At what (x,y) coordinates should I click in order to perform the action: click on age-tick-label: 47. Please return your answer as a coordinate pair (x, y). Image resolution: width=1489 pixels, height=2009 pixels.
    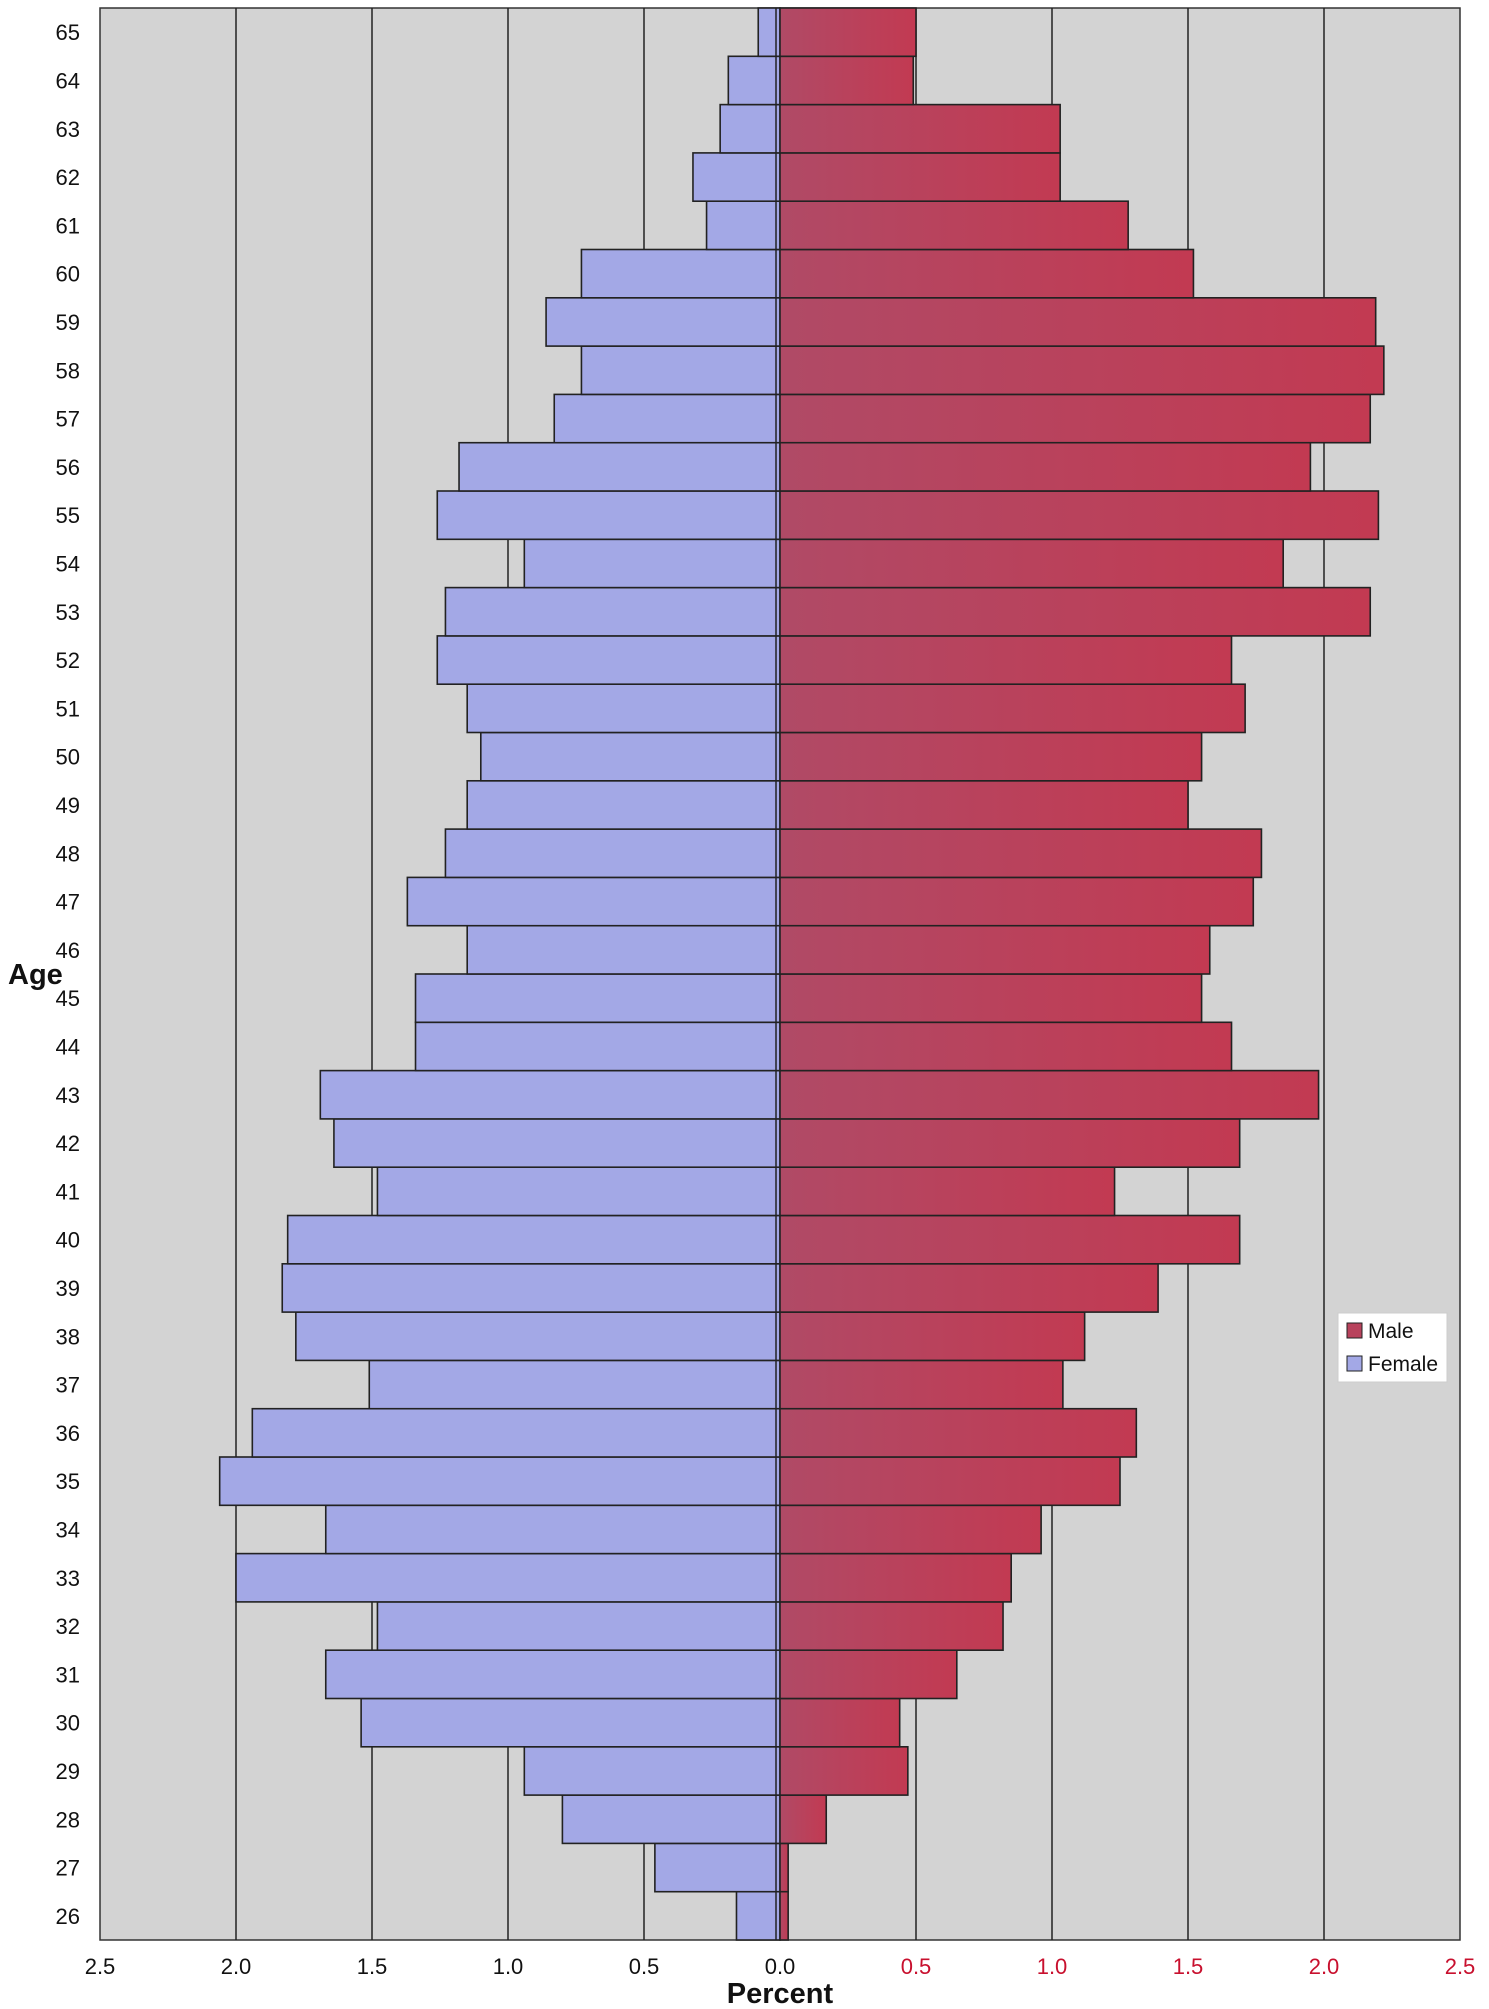
    Looking at the image, I should click on (68, 902).